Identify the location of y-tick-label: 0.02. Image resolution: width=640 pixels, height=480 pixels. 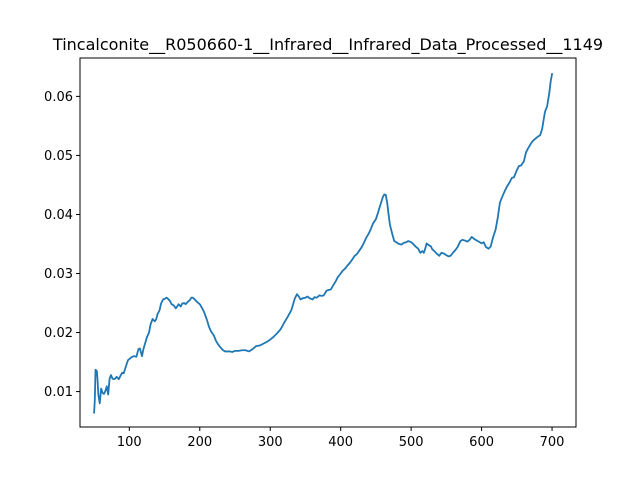
(58, 333).